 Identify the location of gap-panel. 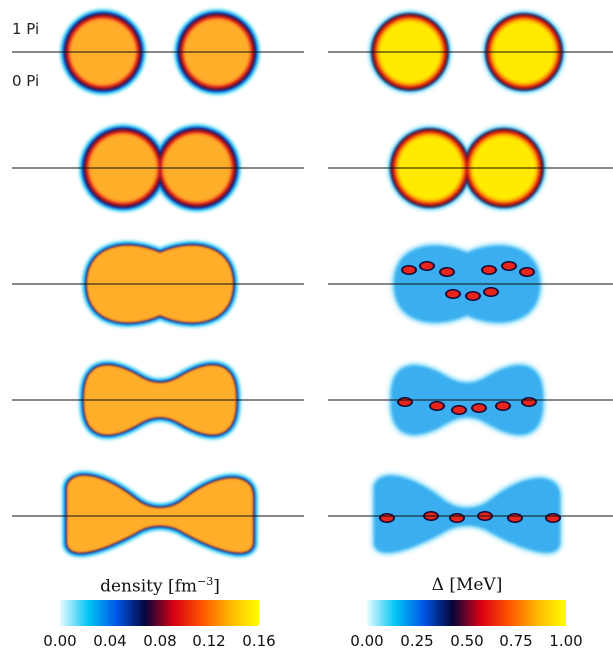
(467, 514).